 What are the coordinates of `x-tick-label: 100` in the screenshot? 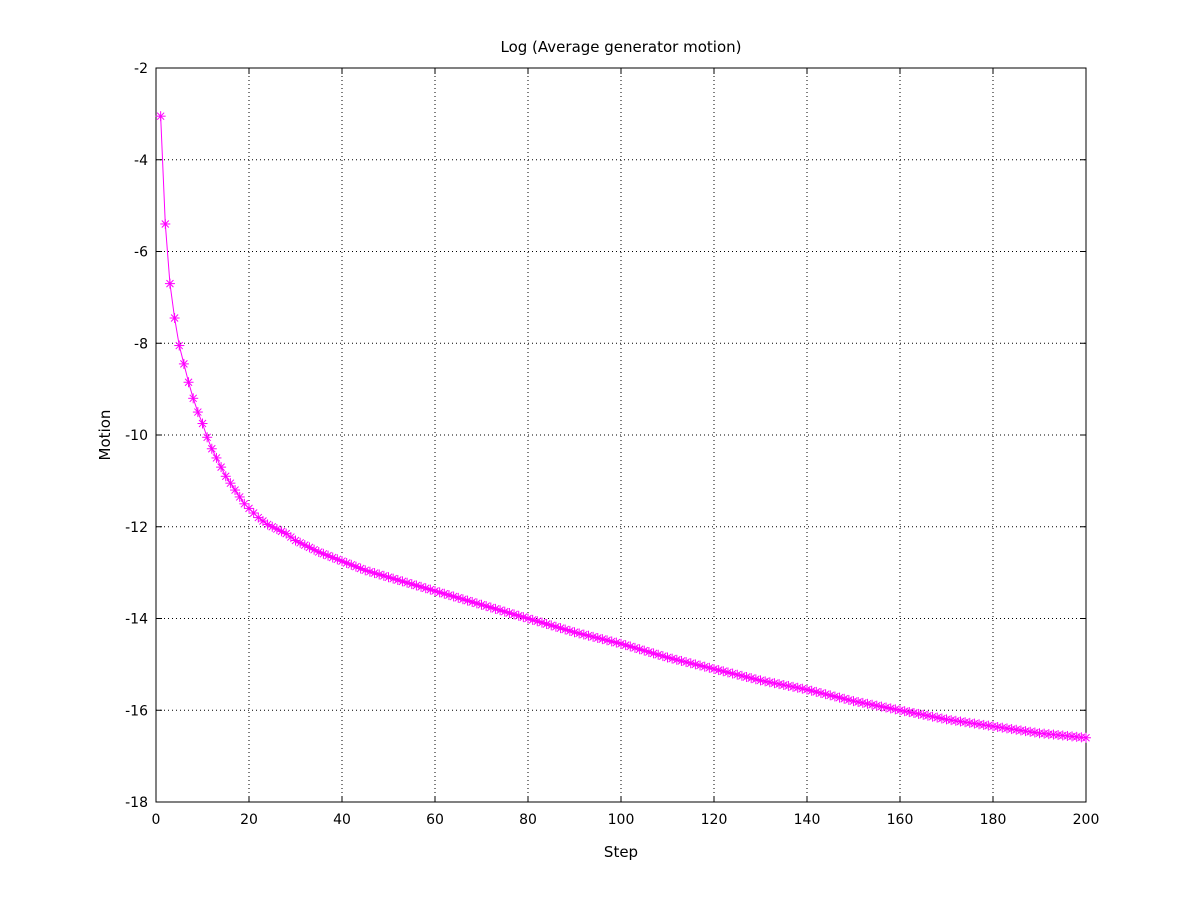 It's located at (621, 820).